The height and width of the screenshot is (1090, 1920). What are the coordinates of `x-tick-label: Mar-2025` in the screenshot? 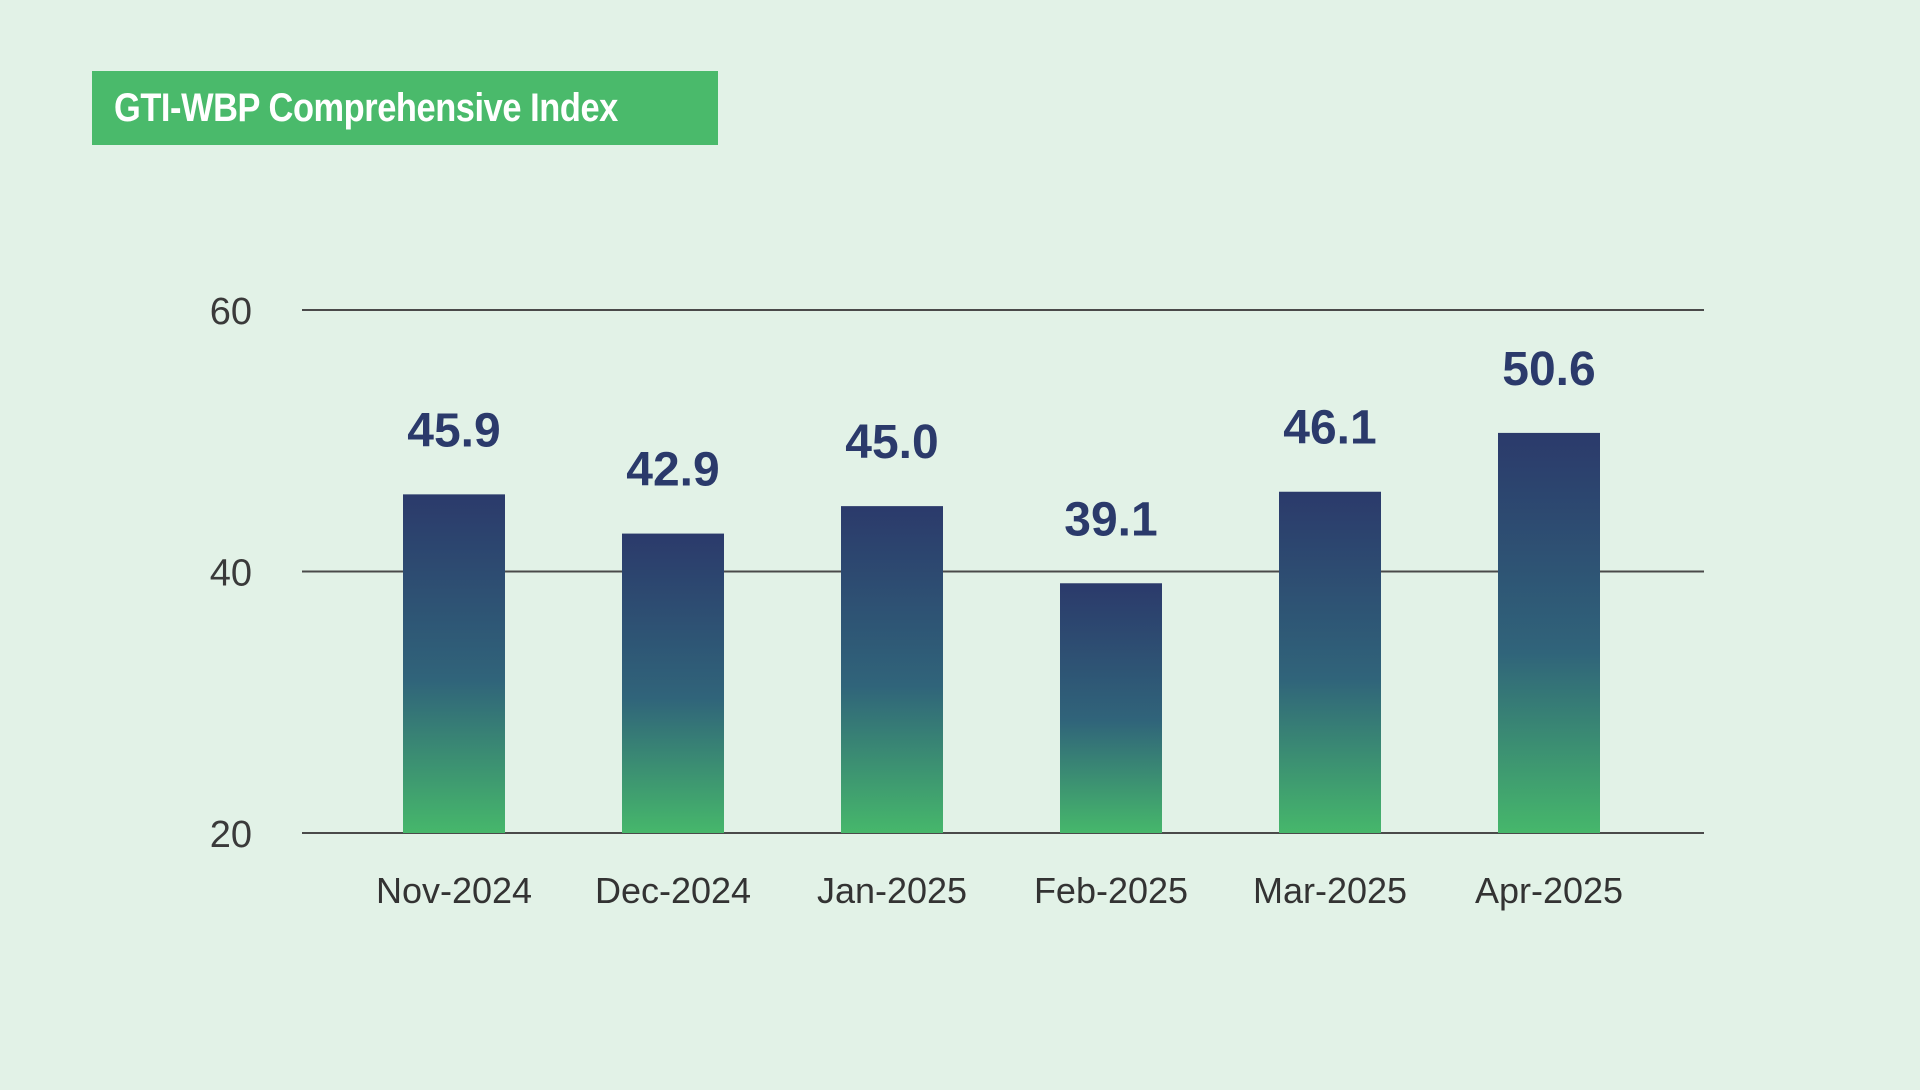 It's located at (1330, 890).